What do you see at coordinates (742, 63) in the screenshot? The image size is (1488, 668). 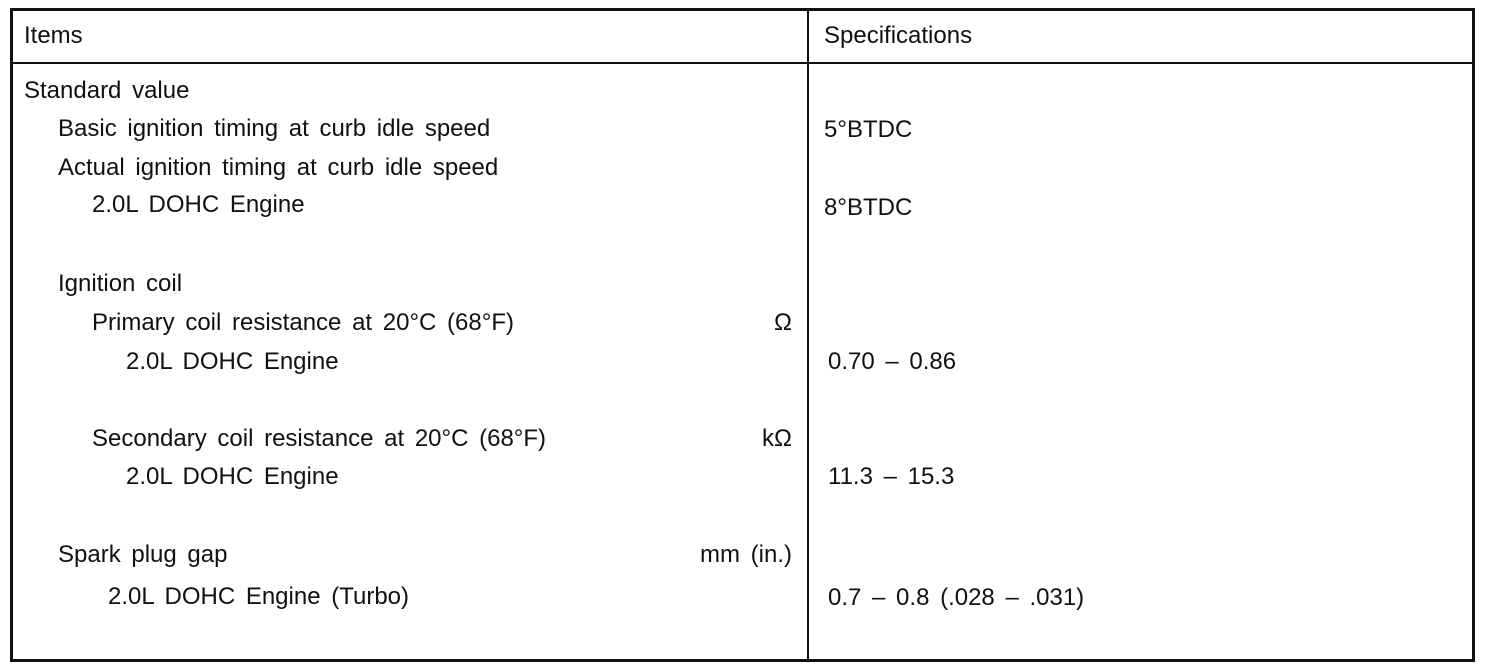 I see `header-divider` at bounding box center [742, 63].